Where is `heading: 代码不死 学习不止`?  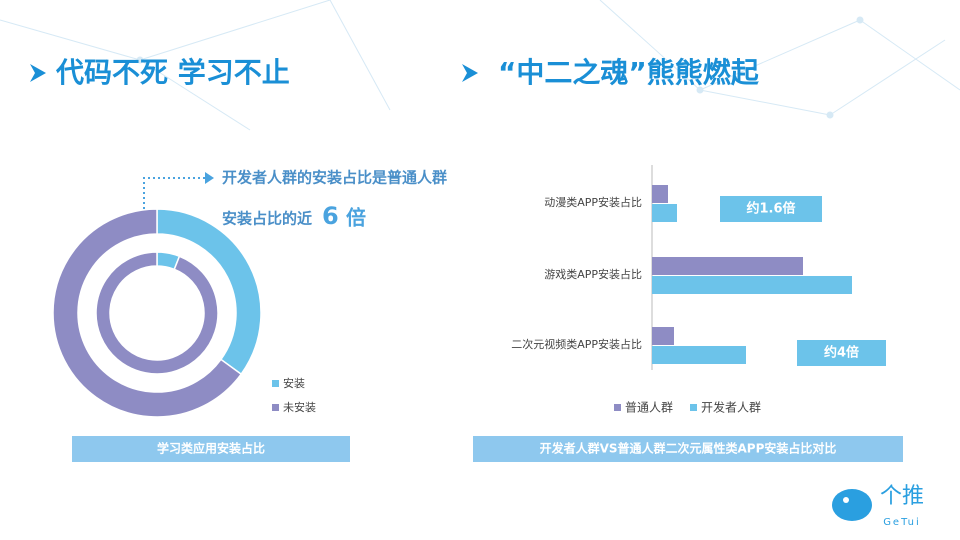
heading: 代码不死 学习不止 is located at coordinates (172, 72).